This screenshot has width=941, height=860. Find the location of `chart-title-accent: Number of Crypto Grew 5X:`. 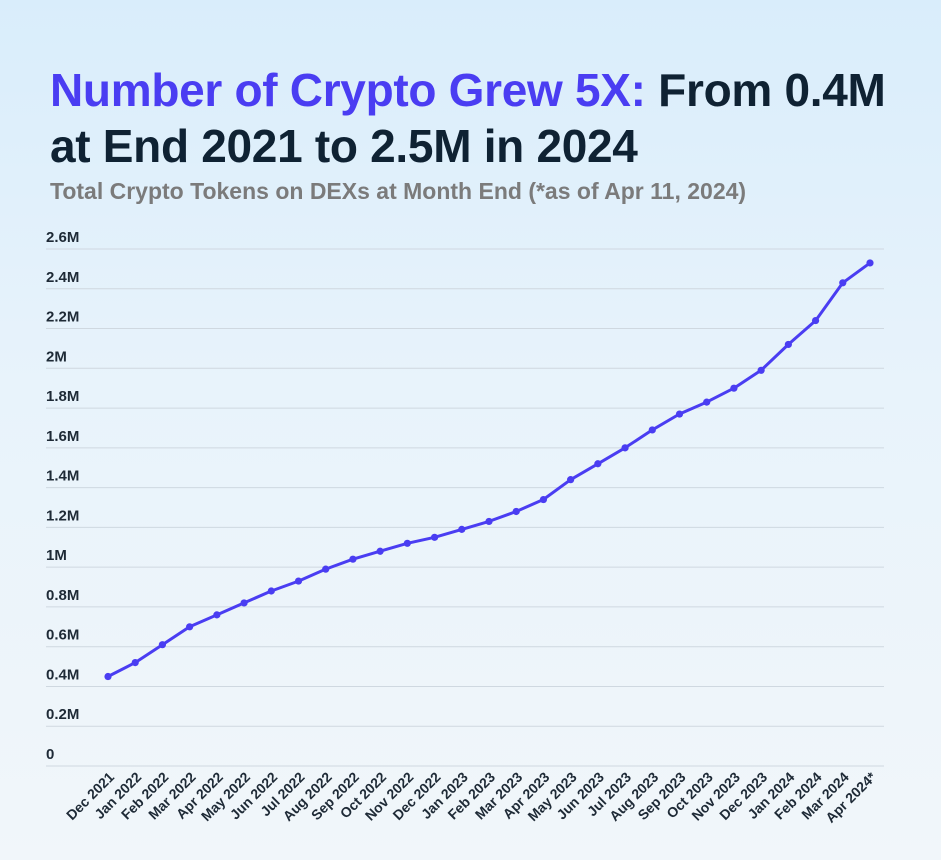

chart-title-accent: Number of Crypto Grew 5X: is located at coordinates (348, 90).